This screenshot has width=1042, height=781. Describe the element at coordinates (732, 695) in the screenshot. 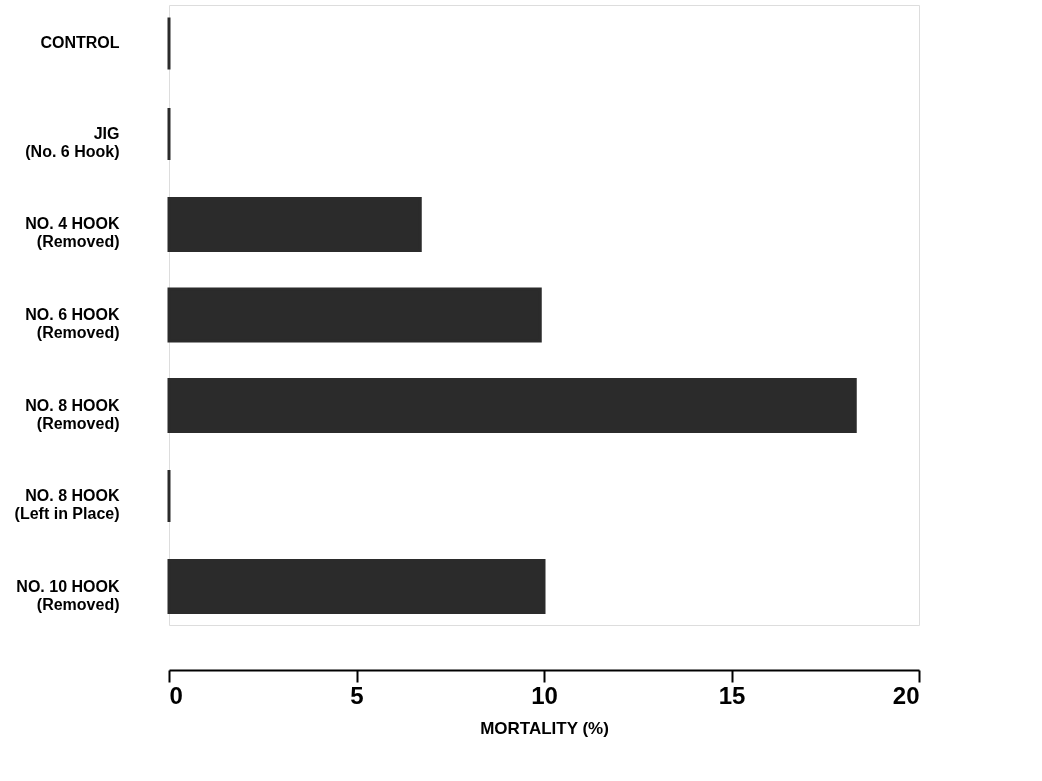

I see `x-tick-label: 15` at that location.